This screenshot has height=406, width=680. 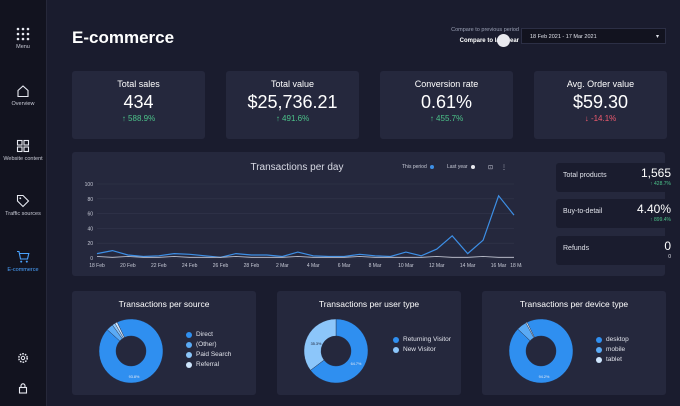 I want to click on settings-button, so click(x=23, y=359).